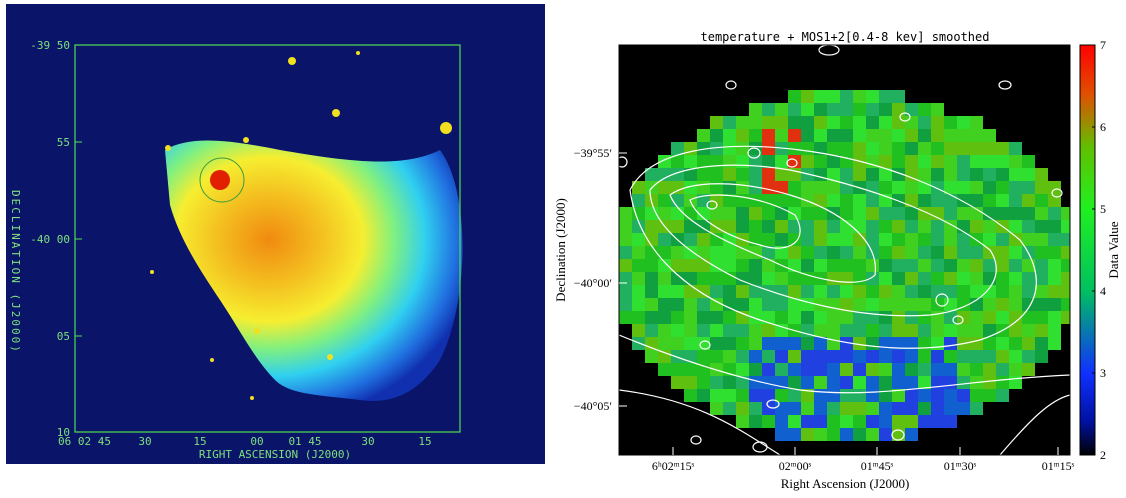 The height and width of the screenshot is (498, 1126). Describe the element at coordinates (1103, 127) in the screenshot. I see `colorbar-tick-label: 6` at that location.